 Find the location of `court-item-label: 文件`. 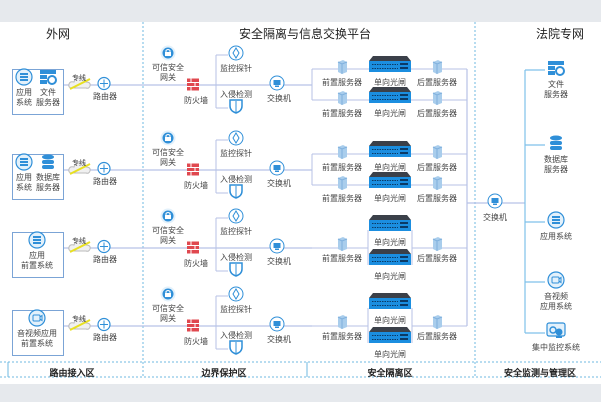

court-item-label: 文件 is located at coordinates (556, 84).